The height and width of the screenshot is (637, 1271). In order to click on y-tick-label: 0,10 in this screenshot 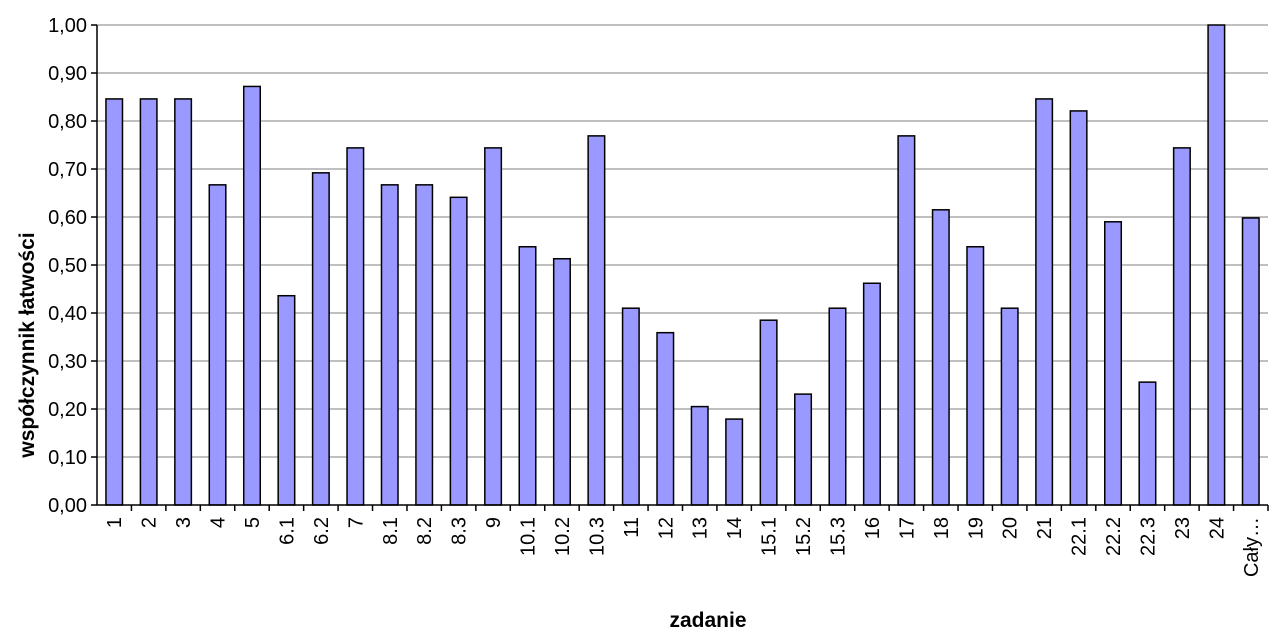, I will do `click(67, 458)`.